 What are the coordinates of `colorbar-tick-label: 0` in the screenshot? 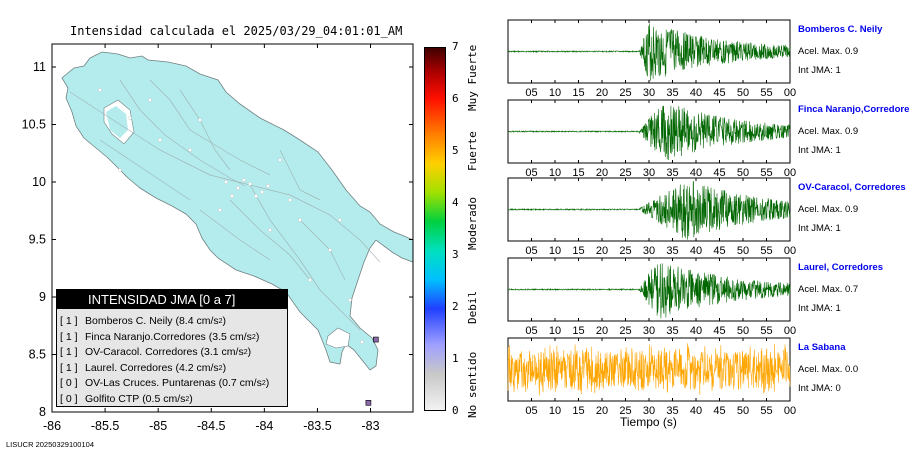 It's located at (455, 410).